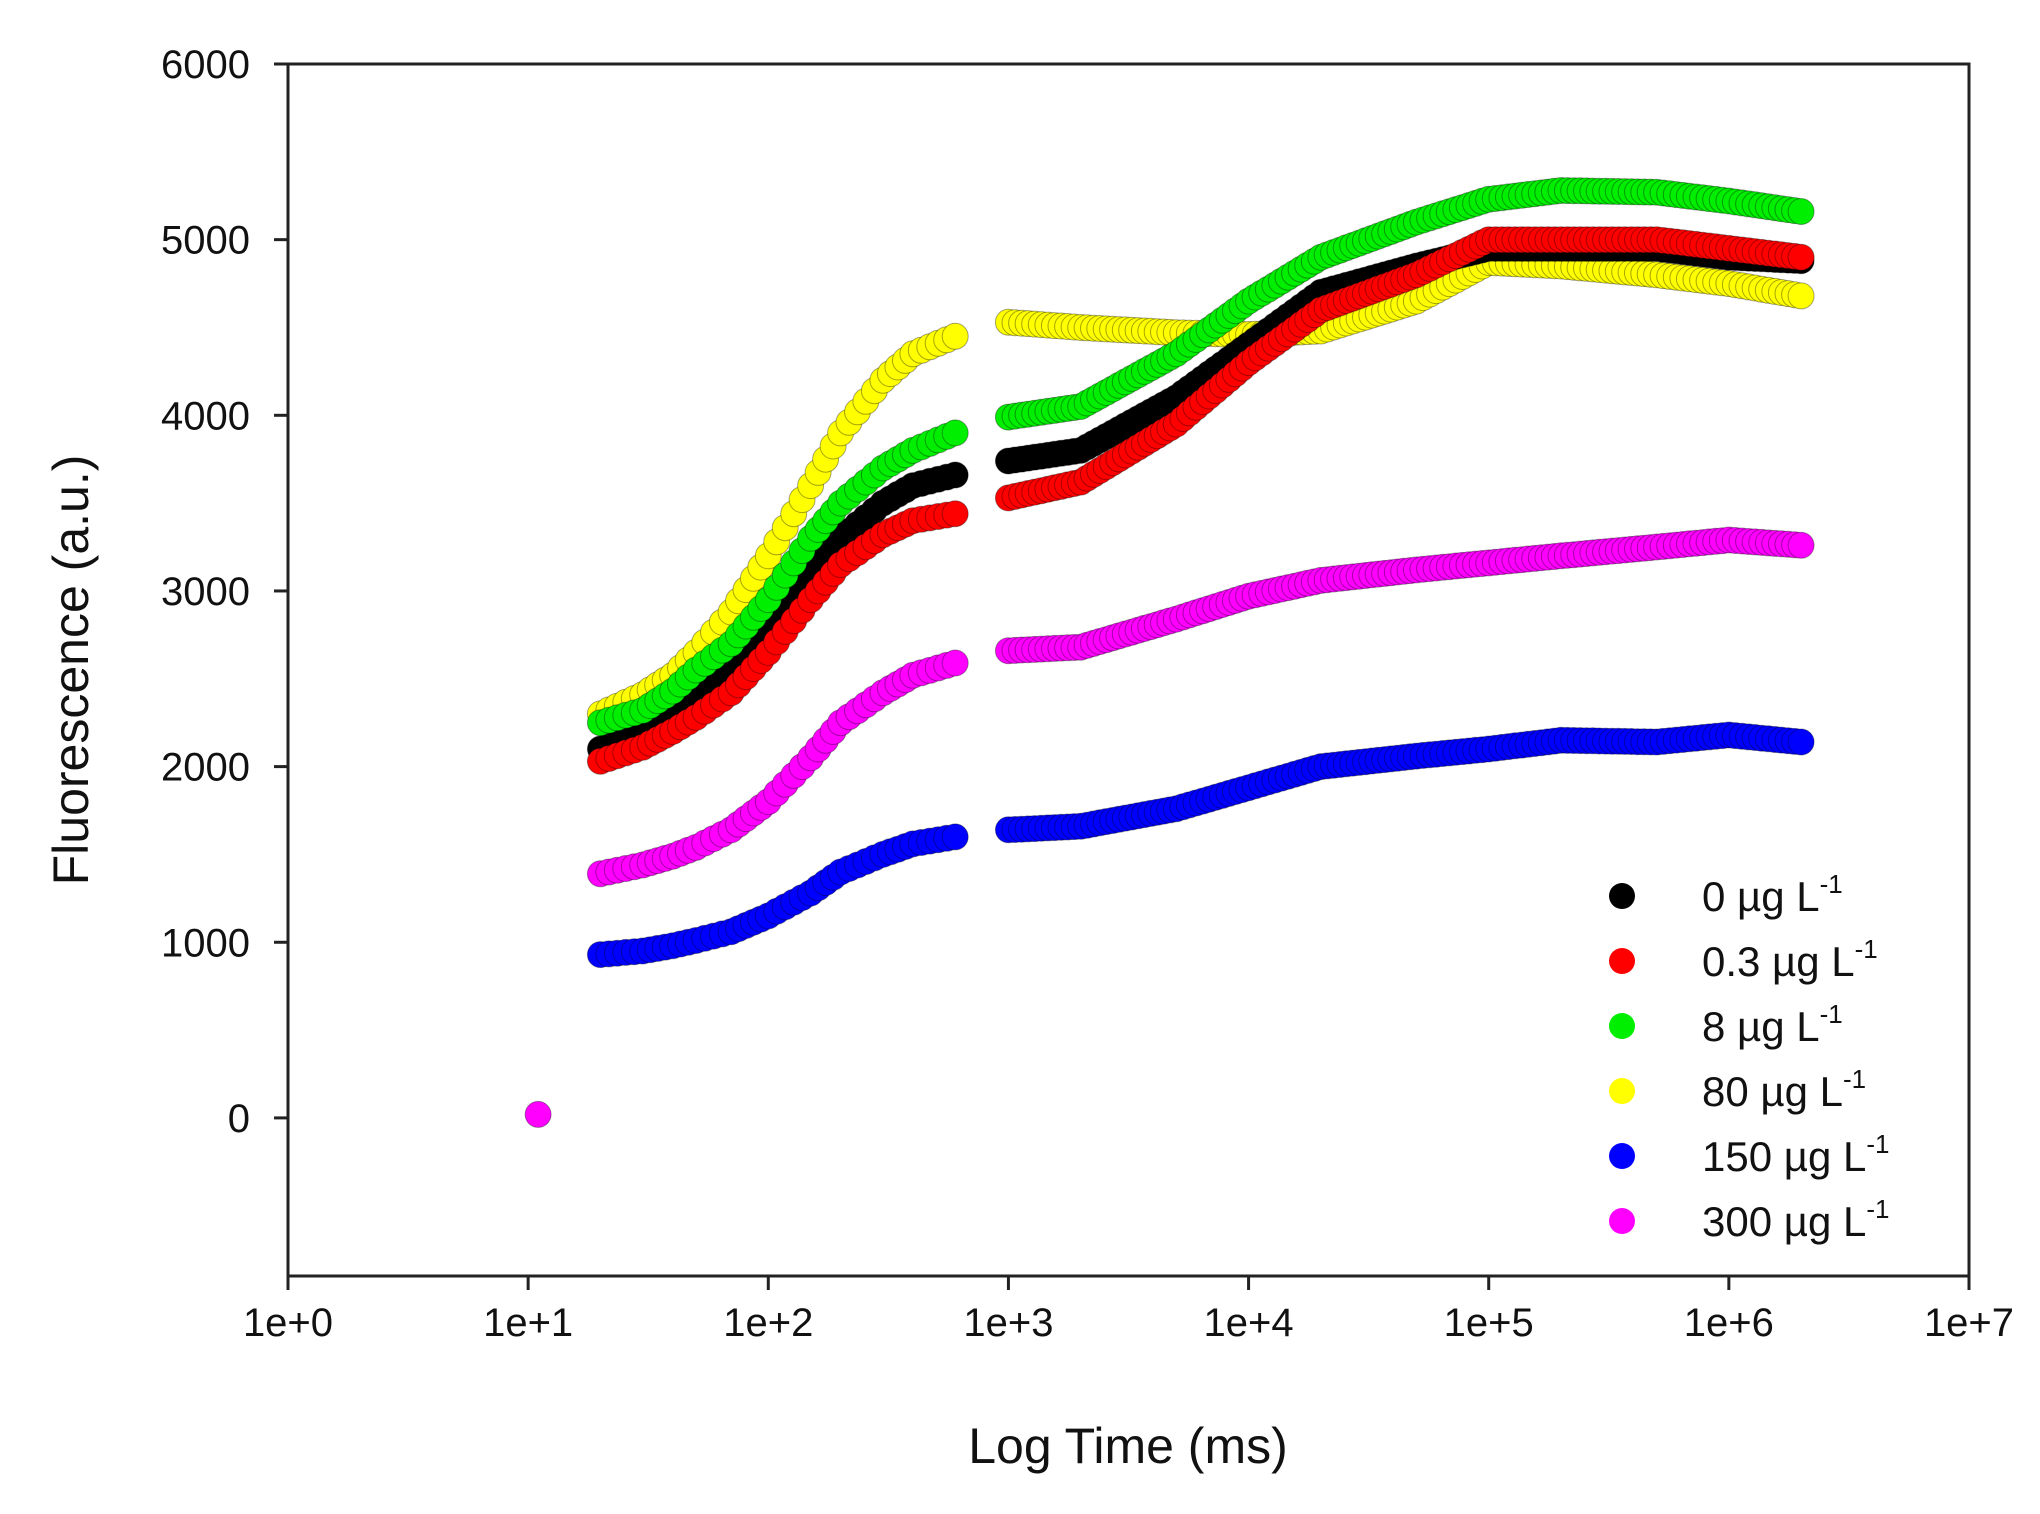 The width and height of the screenshot is (2040, 1514). I want to click on x-tick-label: 1e+7, so click(1969, 1323).